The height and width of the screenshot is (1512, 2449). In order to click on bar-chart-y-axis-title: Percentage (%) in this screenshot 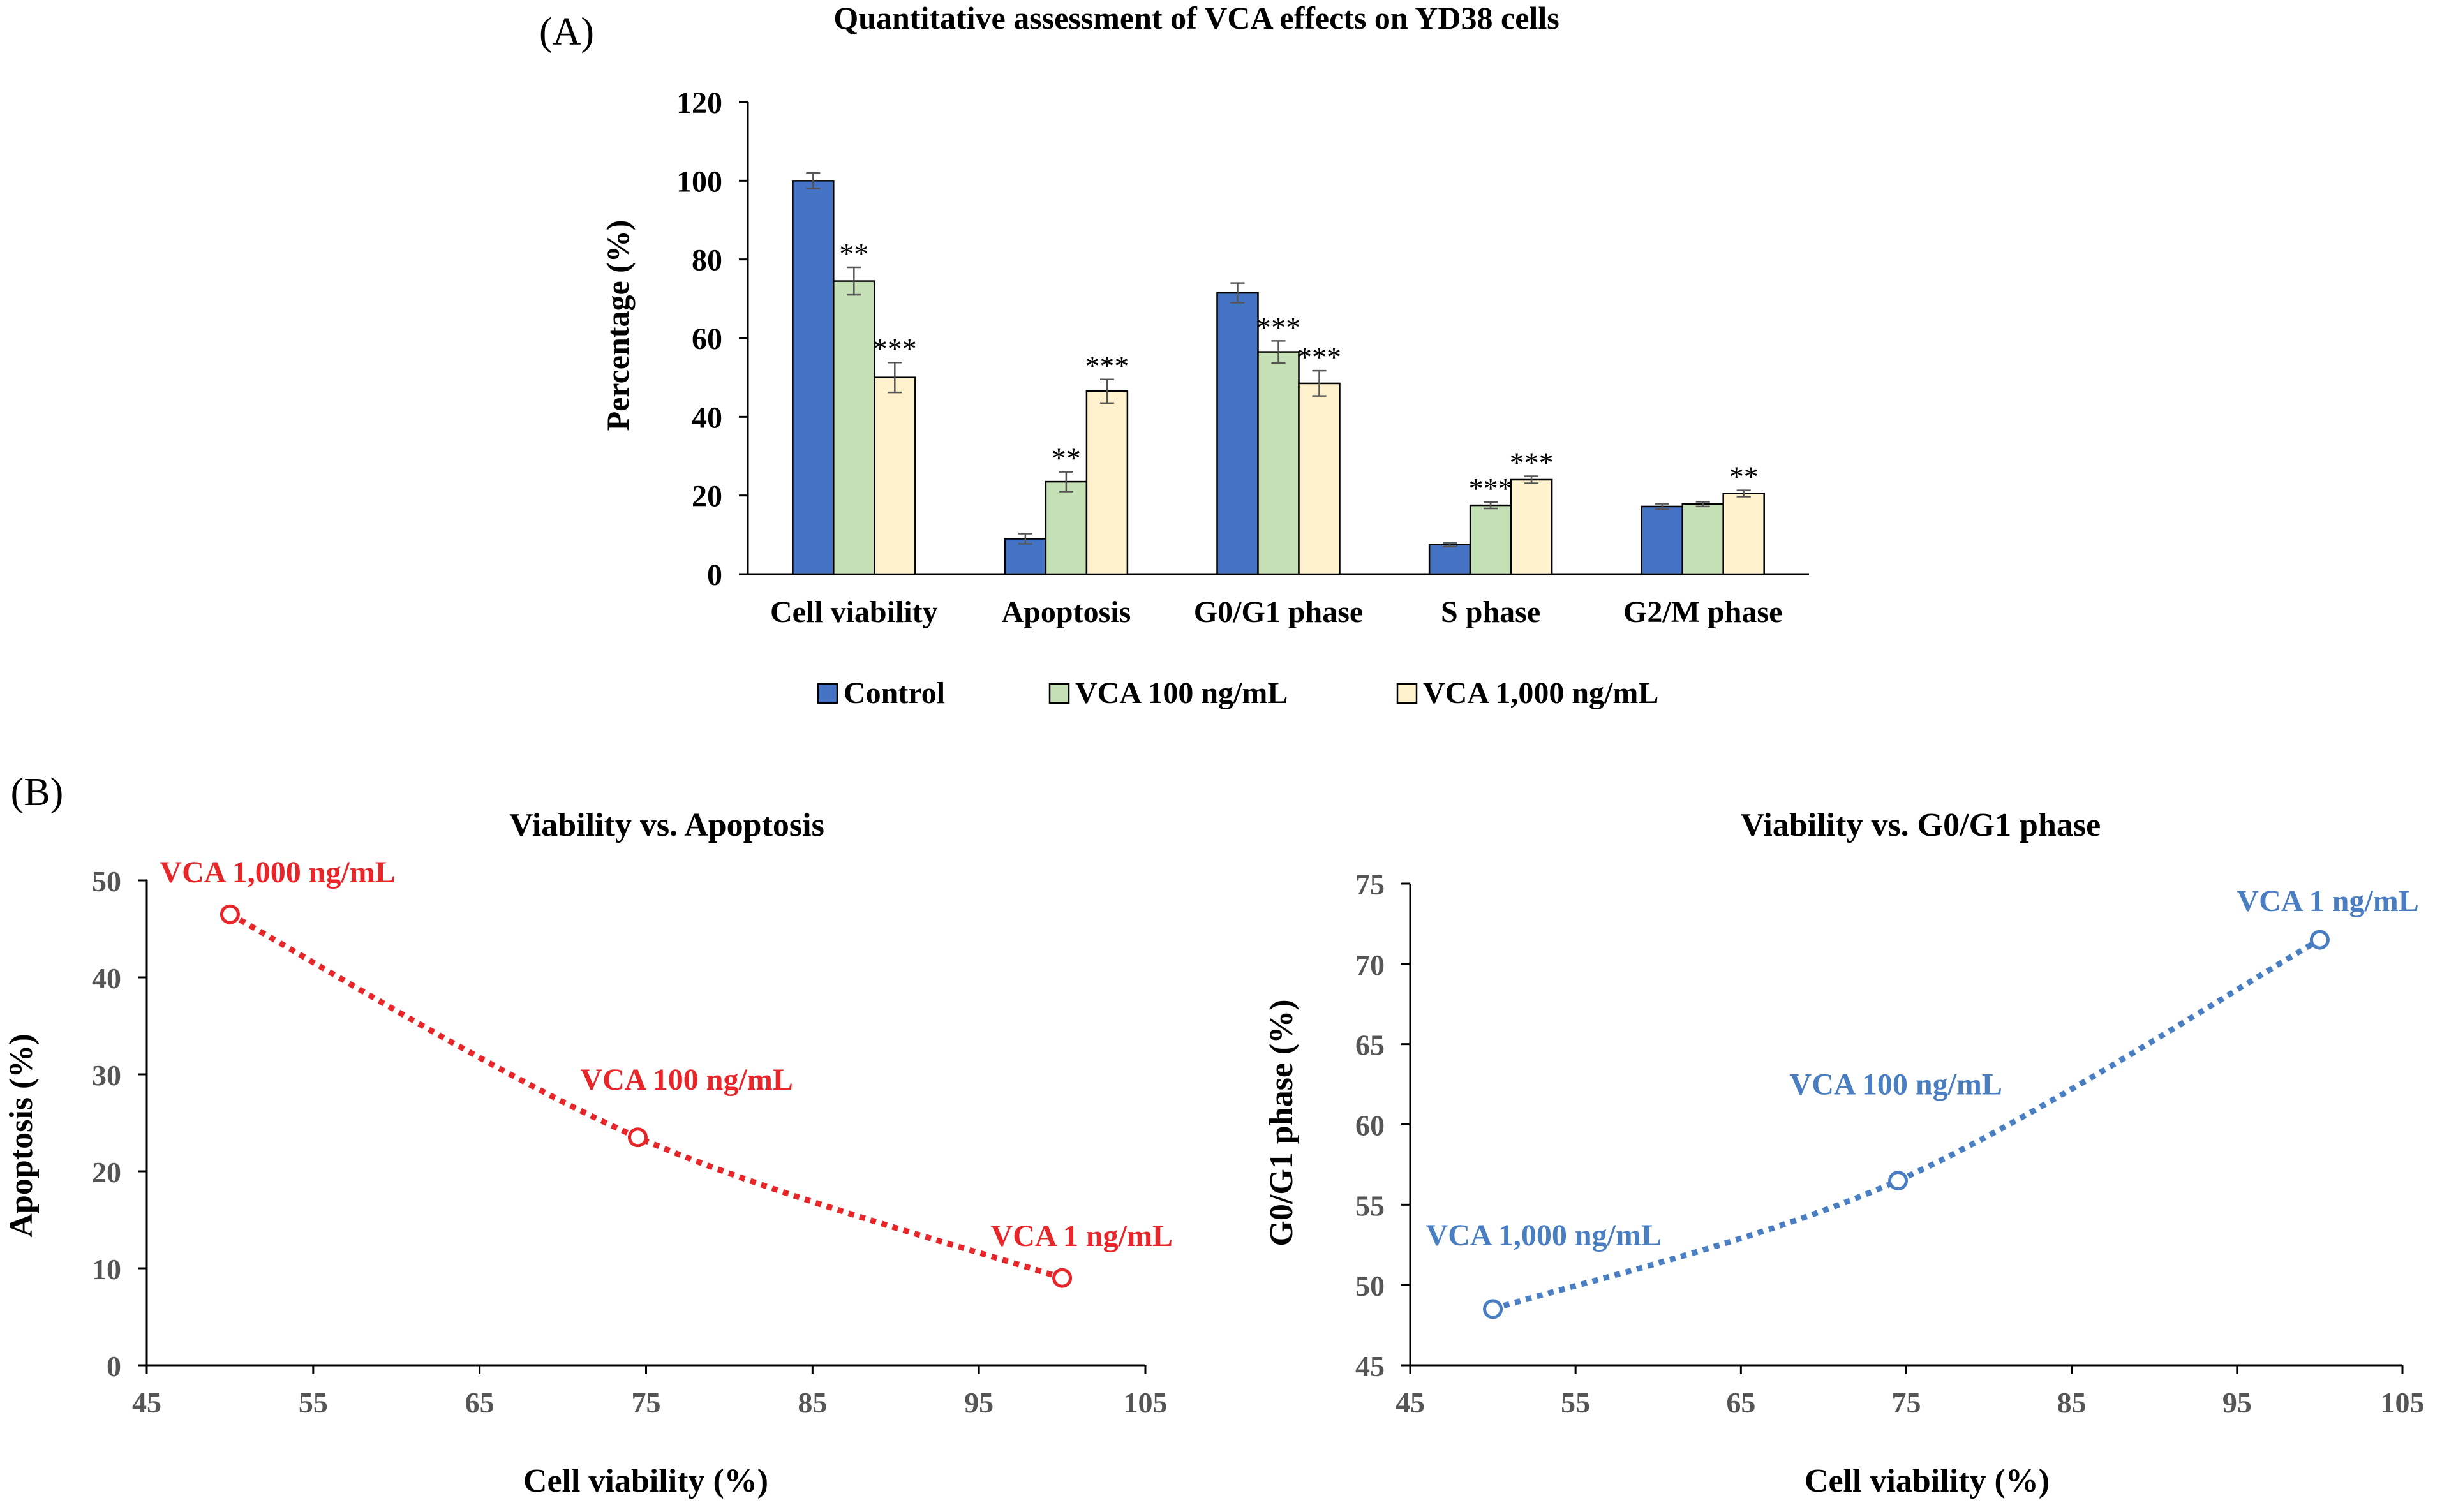, I will do `click(618, 325)`.